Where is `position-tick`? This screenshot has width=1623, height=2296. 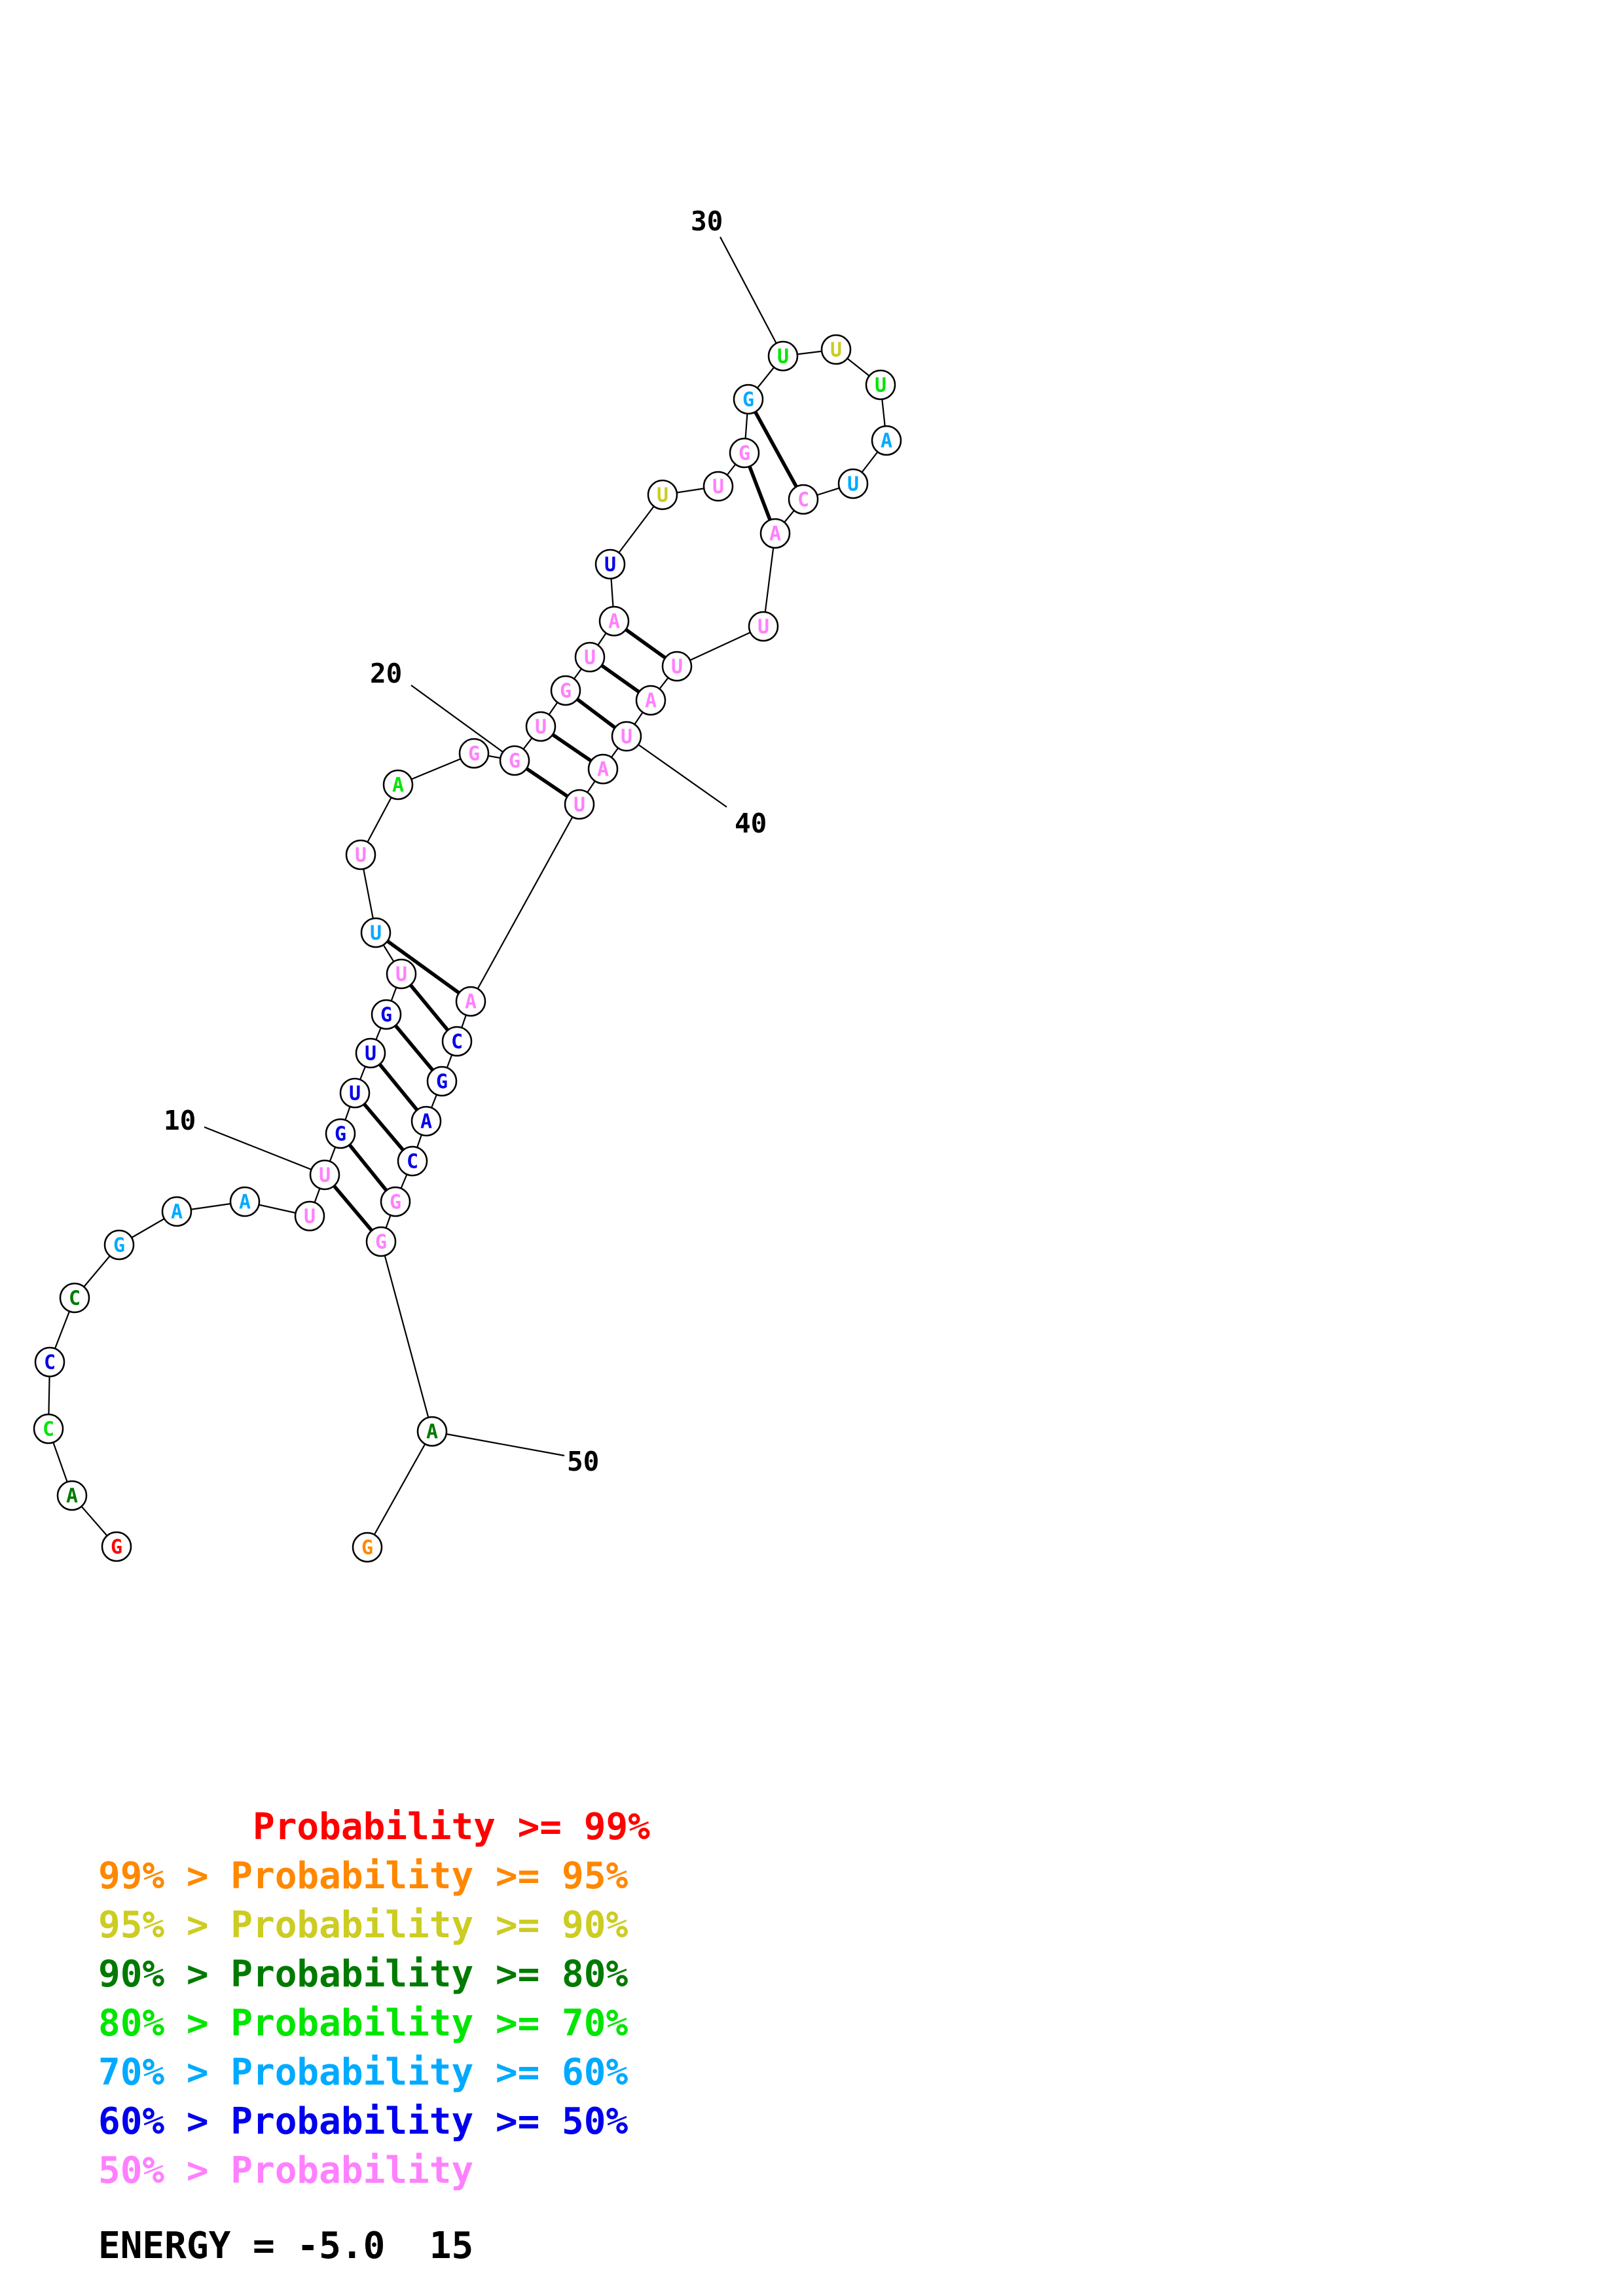
position-tick is located at coordinates (462, 723).